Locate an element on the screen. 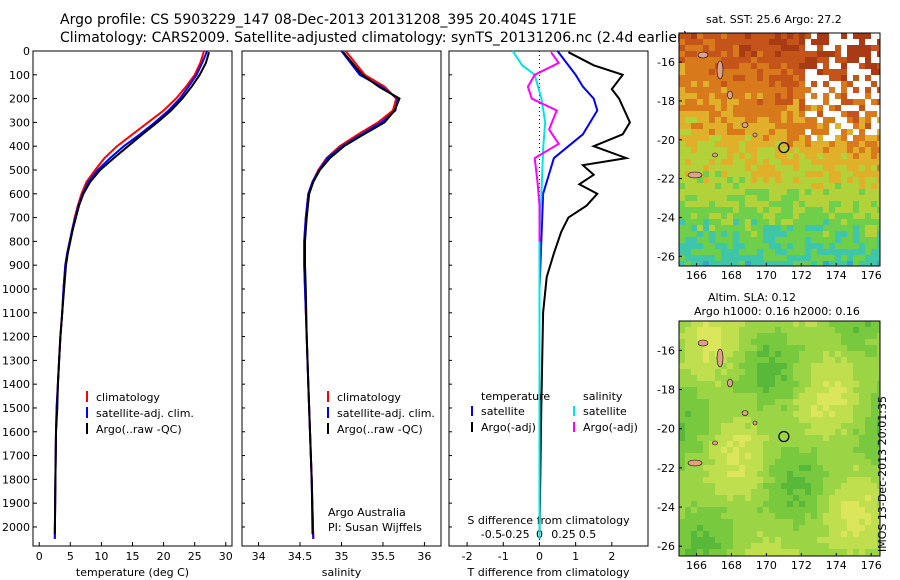 The width and height of the screenshot is (900, 580). salinity-xtick-label: 36 is located at coordinates (424, 556).